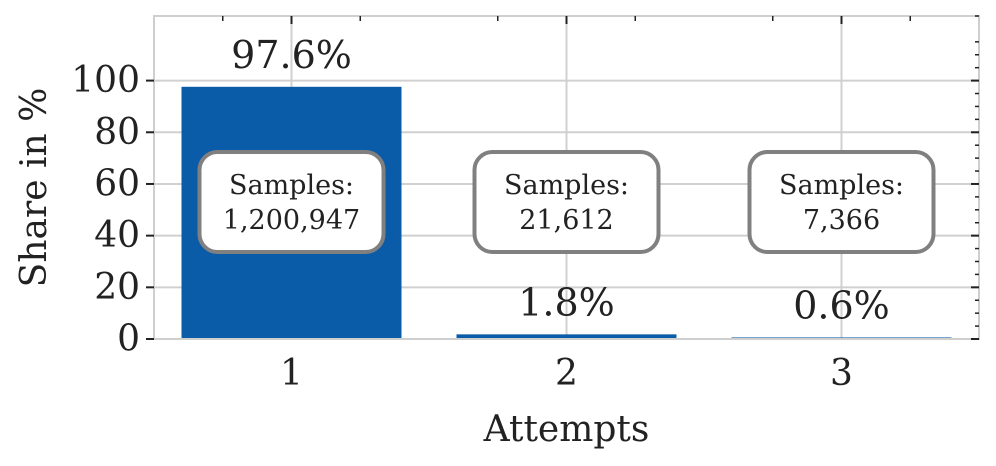 Image resolution: width=996 pixels, height=466 pixels. I want to click on y-tick-label: 100, so click(105, 80).